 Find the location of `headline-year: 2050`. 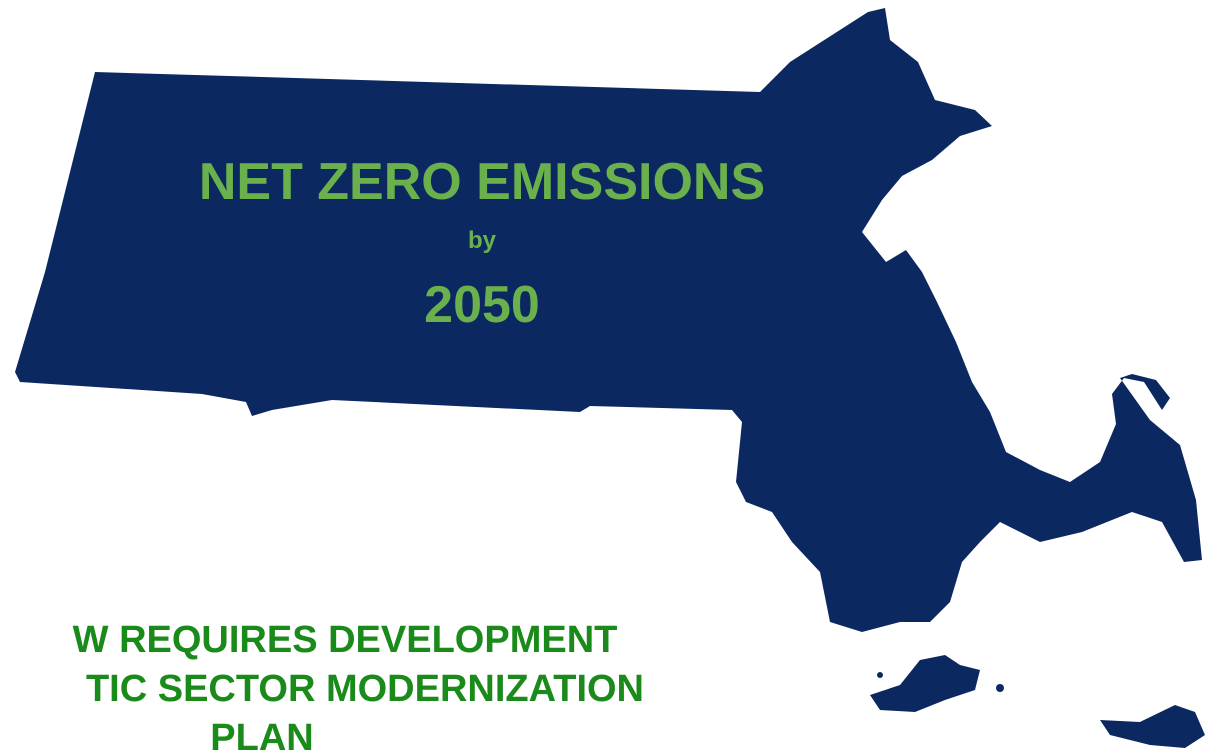

headline-year: 2050 is located at coordinates (482, 305).